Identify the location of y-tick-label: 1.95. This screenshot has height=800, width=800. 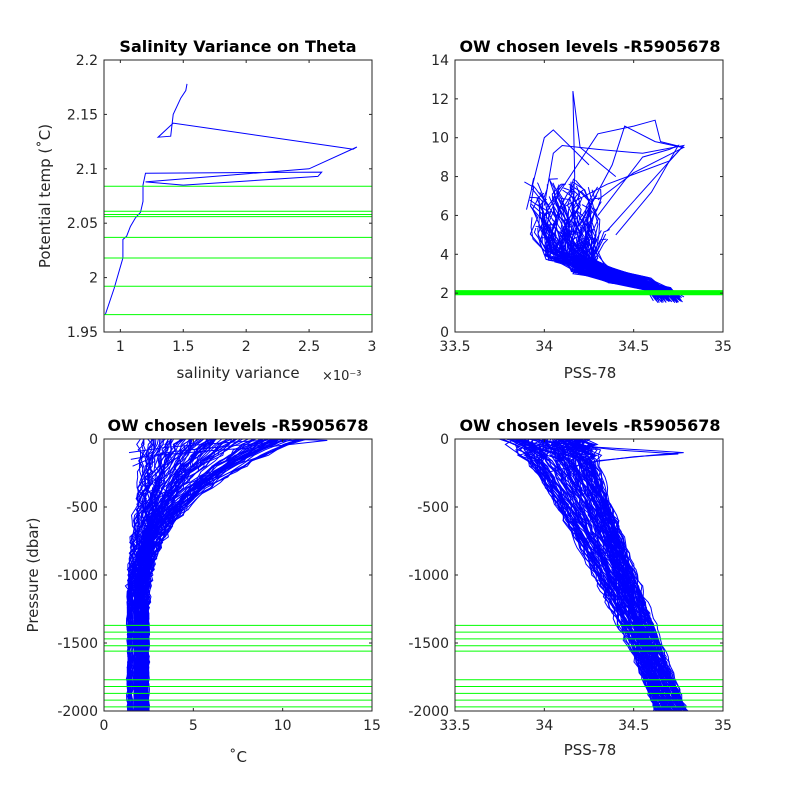
(82, 333).